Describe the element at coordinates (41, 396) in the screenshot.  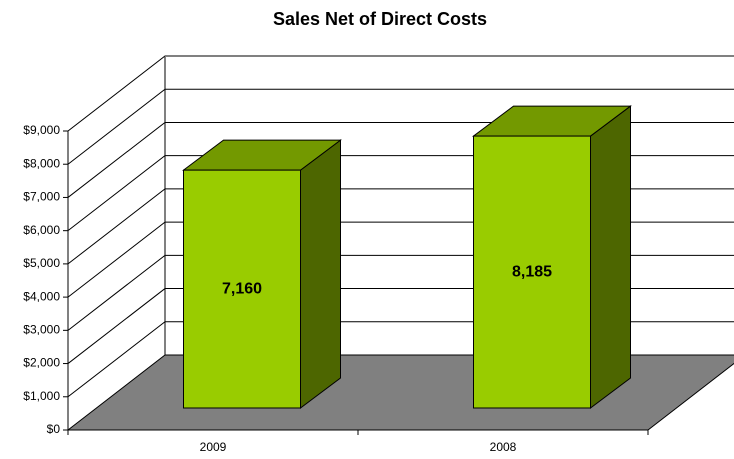
I see `y-tick-label: $1,000` at that location.